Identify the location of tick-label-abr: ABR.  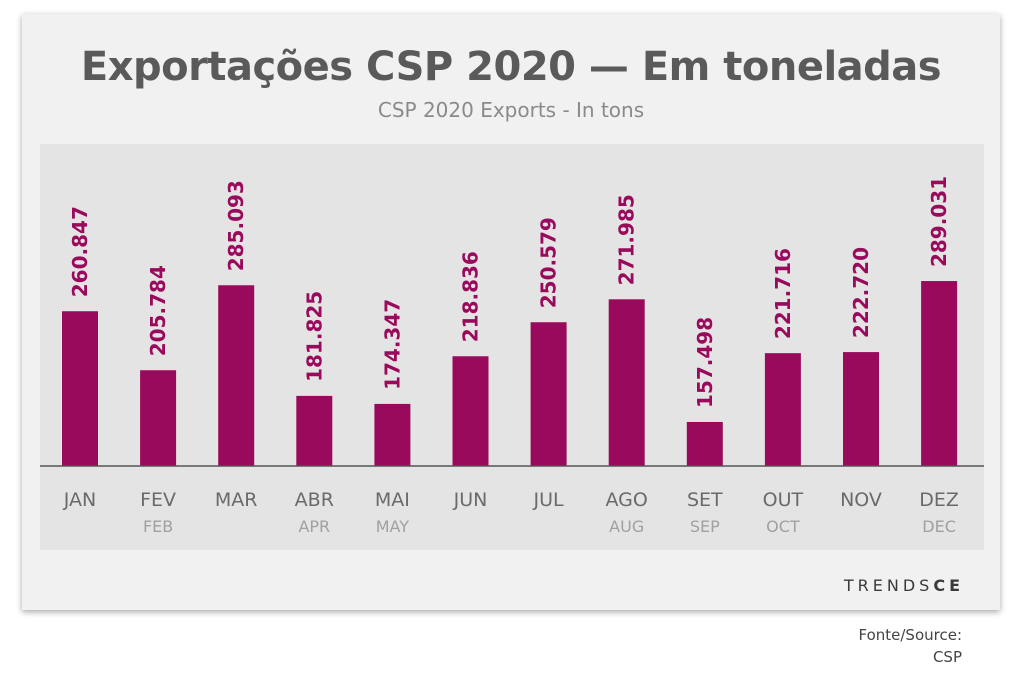
(314, 500).